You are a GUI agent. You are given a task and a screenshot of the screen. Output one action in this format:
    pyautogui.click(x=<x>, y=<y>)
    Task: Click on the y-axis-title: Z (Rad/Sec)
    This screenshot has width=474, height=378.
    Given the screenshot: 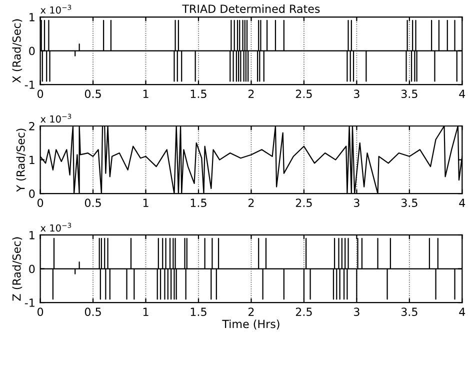 What is the action you would take?
    pyautogui.click(x=17, y=269)
    